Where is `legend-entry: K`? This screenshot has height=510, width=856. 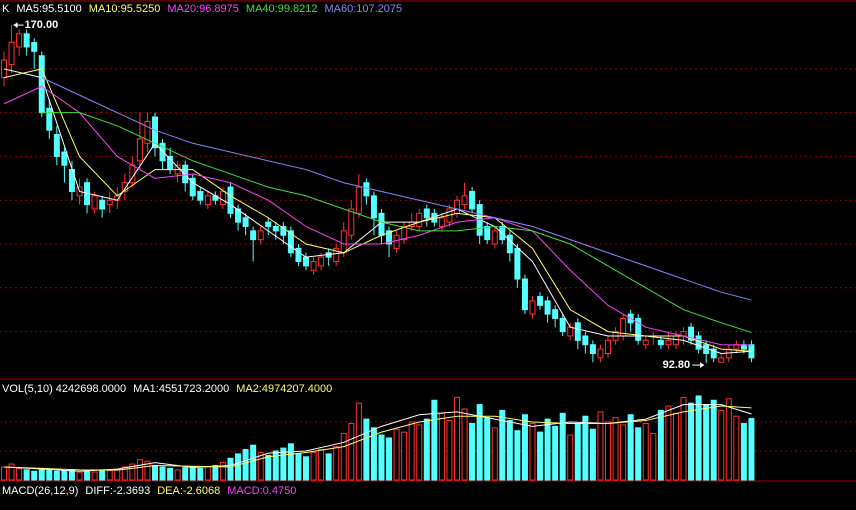
legend-entry: K is located at coordinates (6, 9).